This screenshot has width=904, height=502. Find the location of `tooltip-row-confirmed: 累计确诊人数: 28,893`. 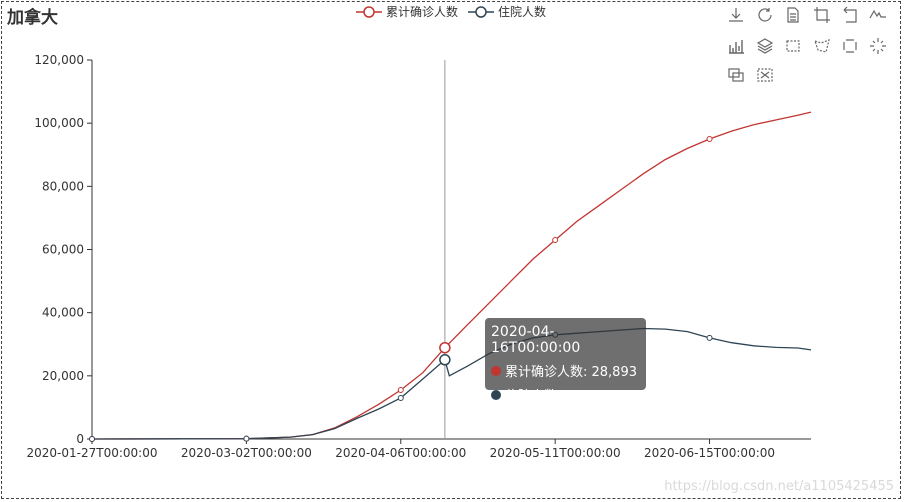

tooltip-row-confirmed: 累计确诊人数: 28,893 is located at coordinates (565, 370).